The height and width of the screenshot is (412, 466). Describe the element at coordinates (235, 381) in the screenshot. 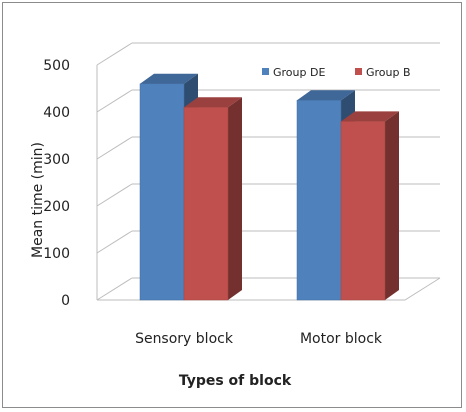

I see `x-axis-title: Types of block` at that location.